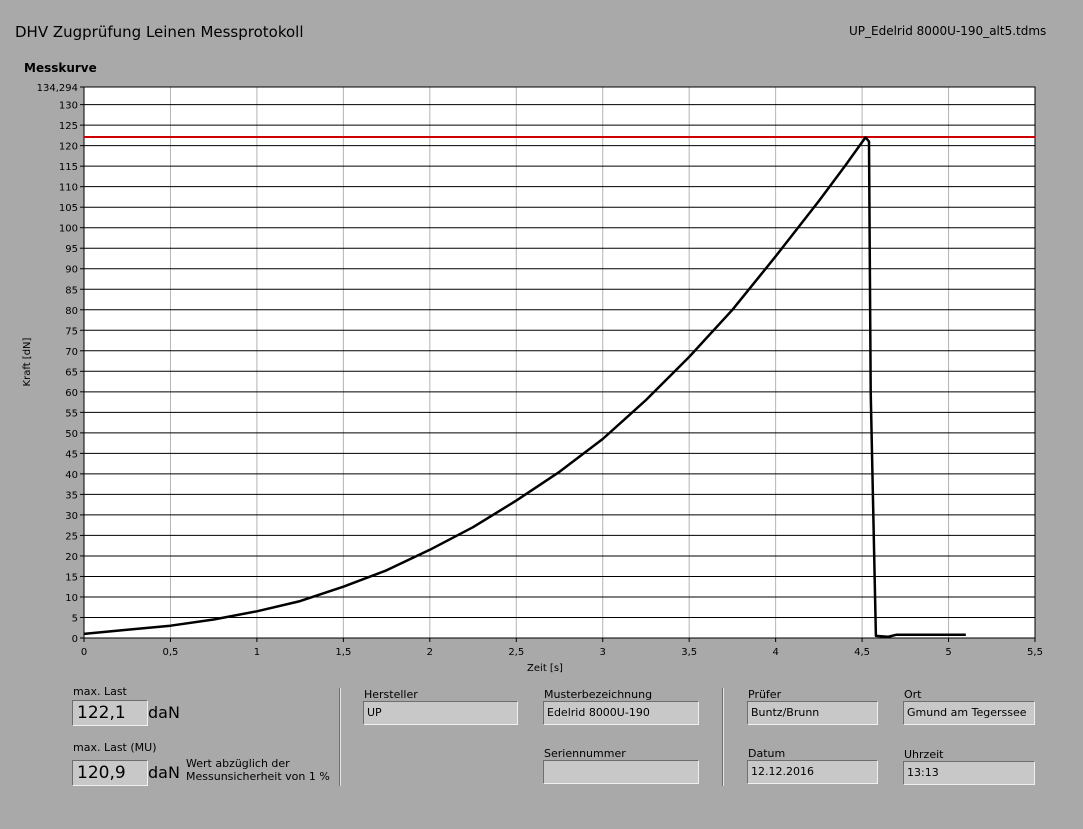 This screenshot has height=829, width=1083. What do you see at coordinates (71, 536) in the screenshot?
I see `y-tick-label: 25` at bounding box center [71, 536].